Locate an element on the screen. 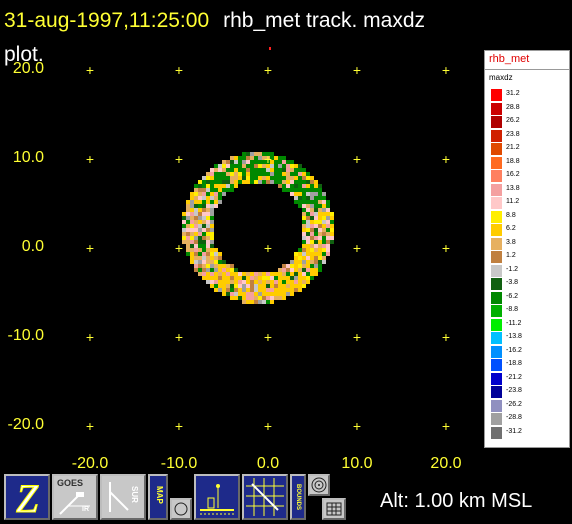  bounds-tool-button: BOUNDS is located at coordinates (298, 497).